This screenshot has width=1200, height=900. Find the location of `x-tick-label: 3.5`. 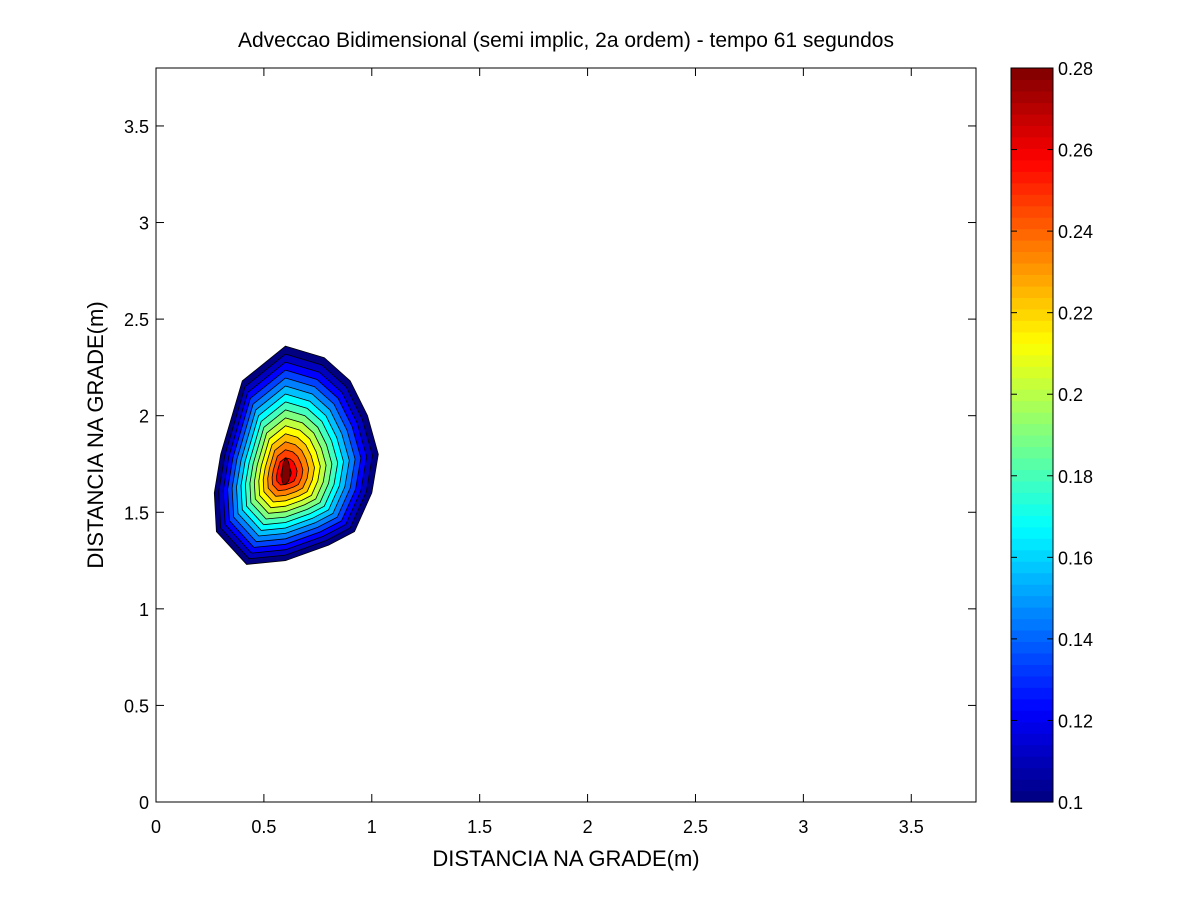

x-tick-label: 3.5 is located at coordinates (911, 827).